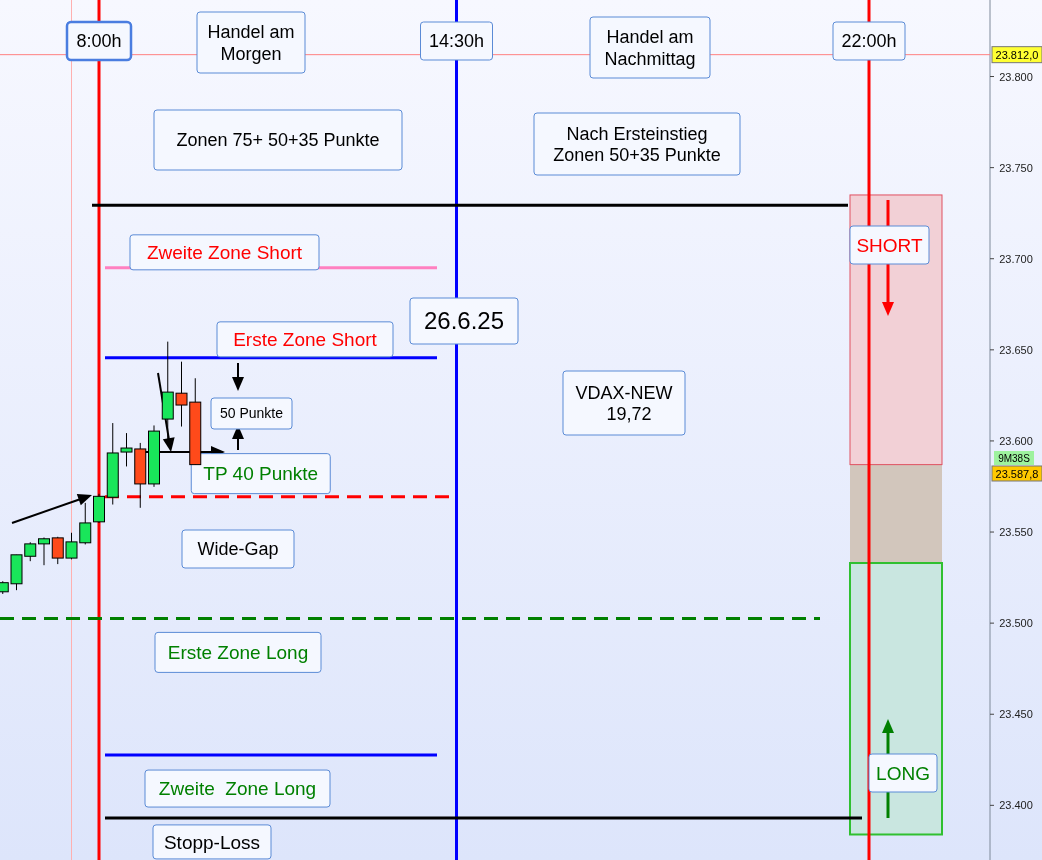 The height and width of the screenshot is (860, 1042). What do you see at coordinates (238, 653) in the screenshot?
I see `ref-line-label: Erste Zone Long` at bounding box center [238, 653].